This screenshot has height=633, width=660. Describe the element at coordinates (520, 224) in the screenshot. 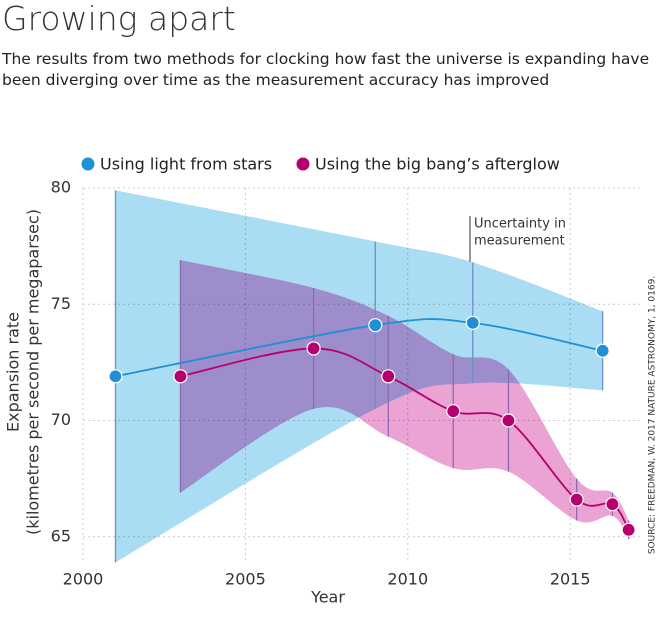

I see `annotation: Uncertainty in` at that location.